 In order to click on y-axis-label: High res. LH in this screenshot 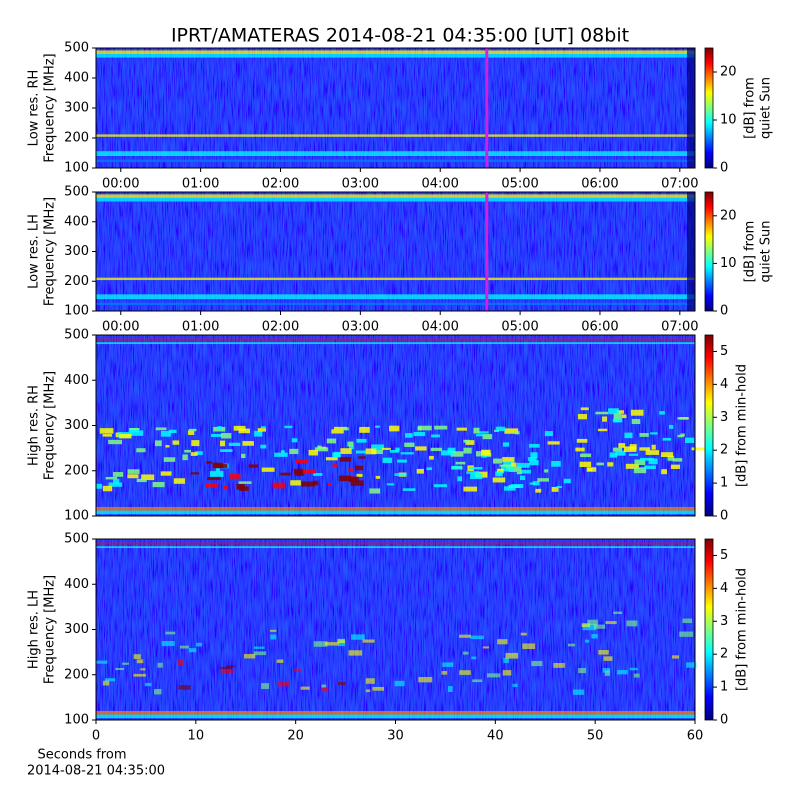, I will do `click(34, 629)`.